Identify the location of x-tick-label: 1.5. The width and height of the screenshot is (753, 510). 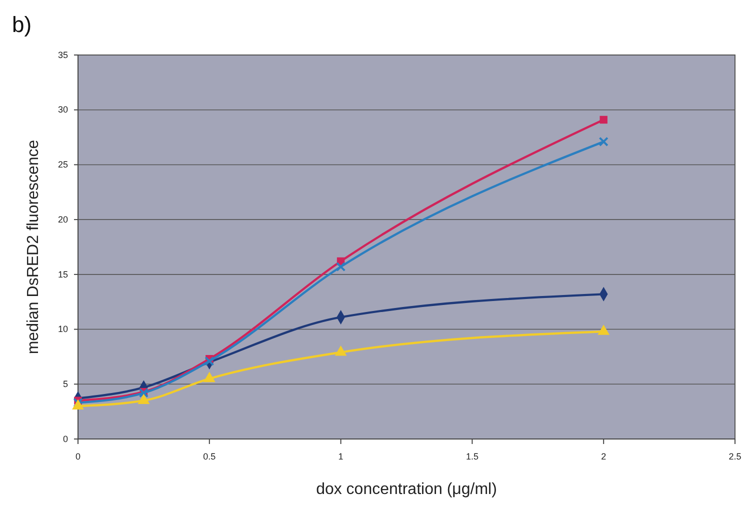
(472, 456).